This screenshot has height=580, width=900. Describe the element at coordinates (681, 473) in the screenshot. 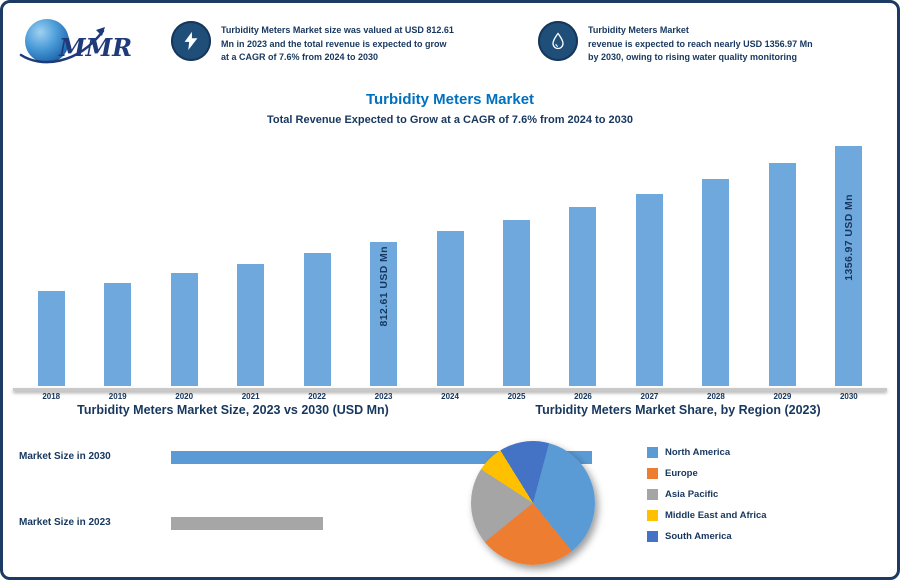

I see `legend-label: Europe` at that location.